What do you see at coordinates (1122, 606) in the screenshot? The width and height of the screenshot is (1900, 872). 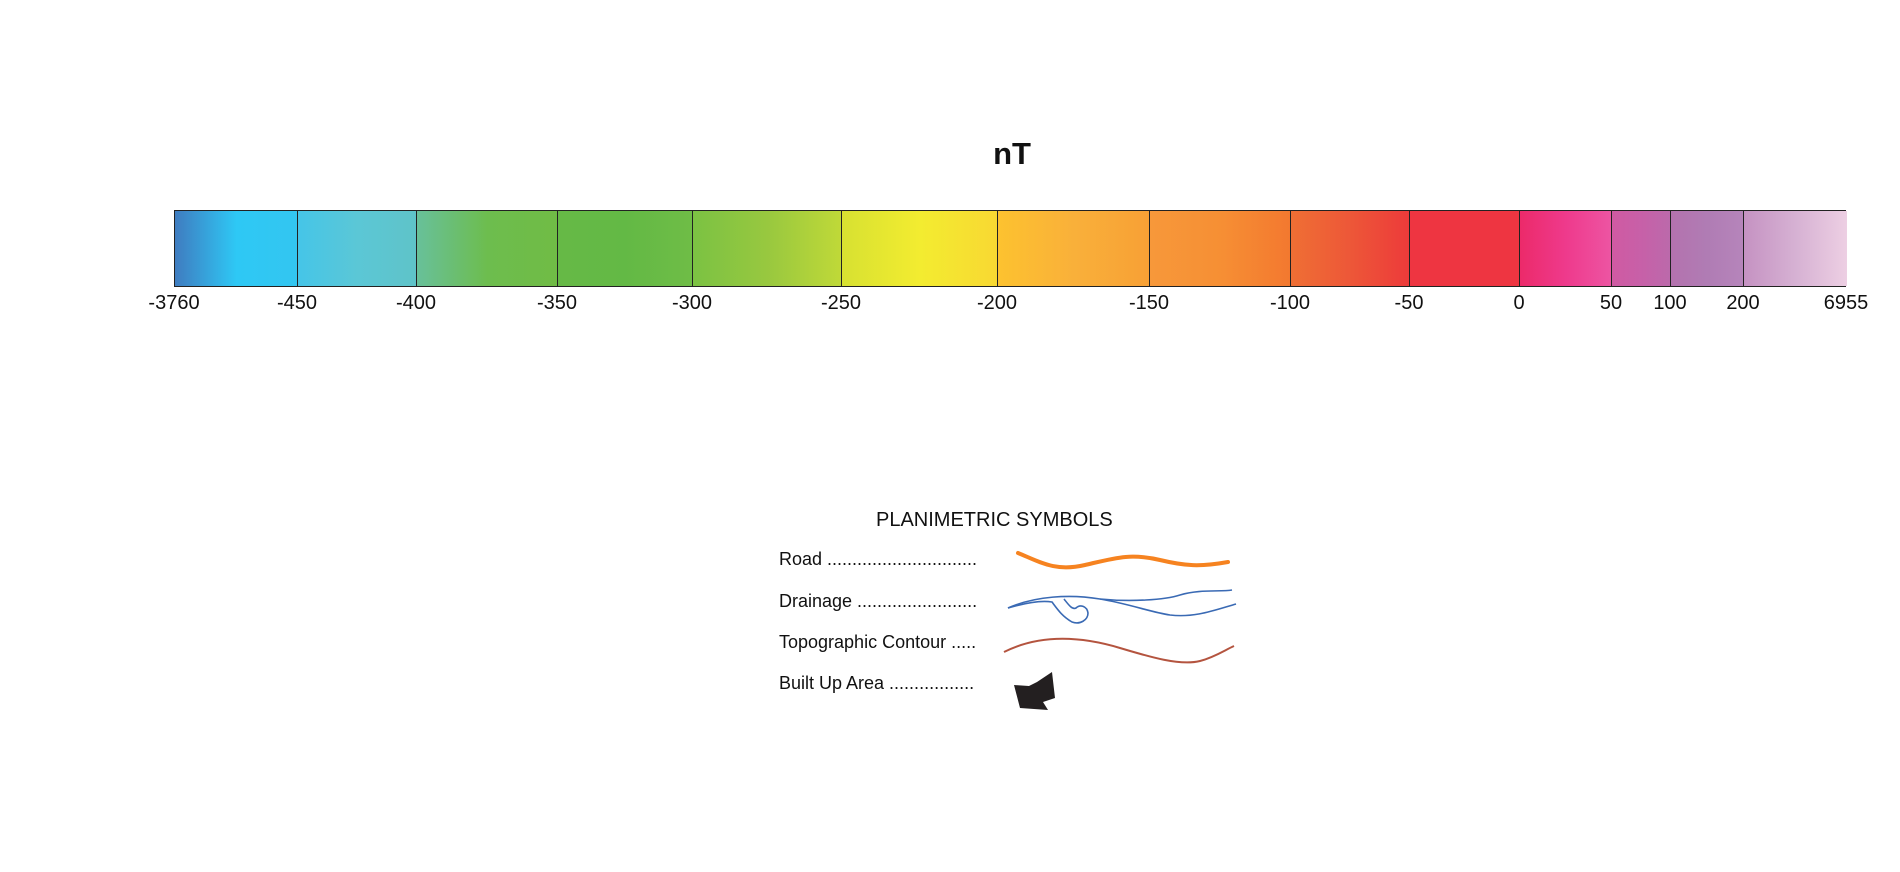 I see `drainage-line-icon` at bounding box center [1122, 606].